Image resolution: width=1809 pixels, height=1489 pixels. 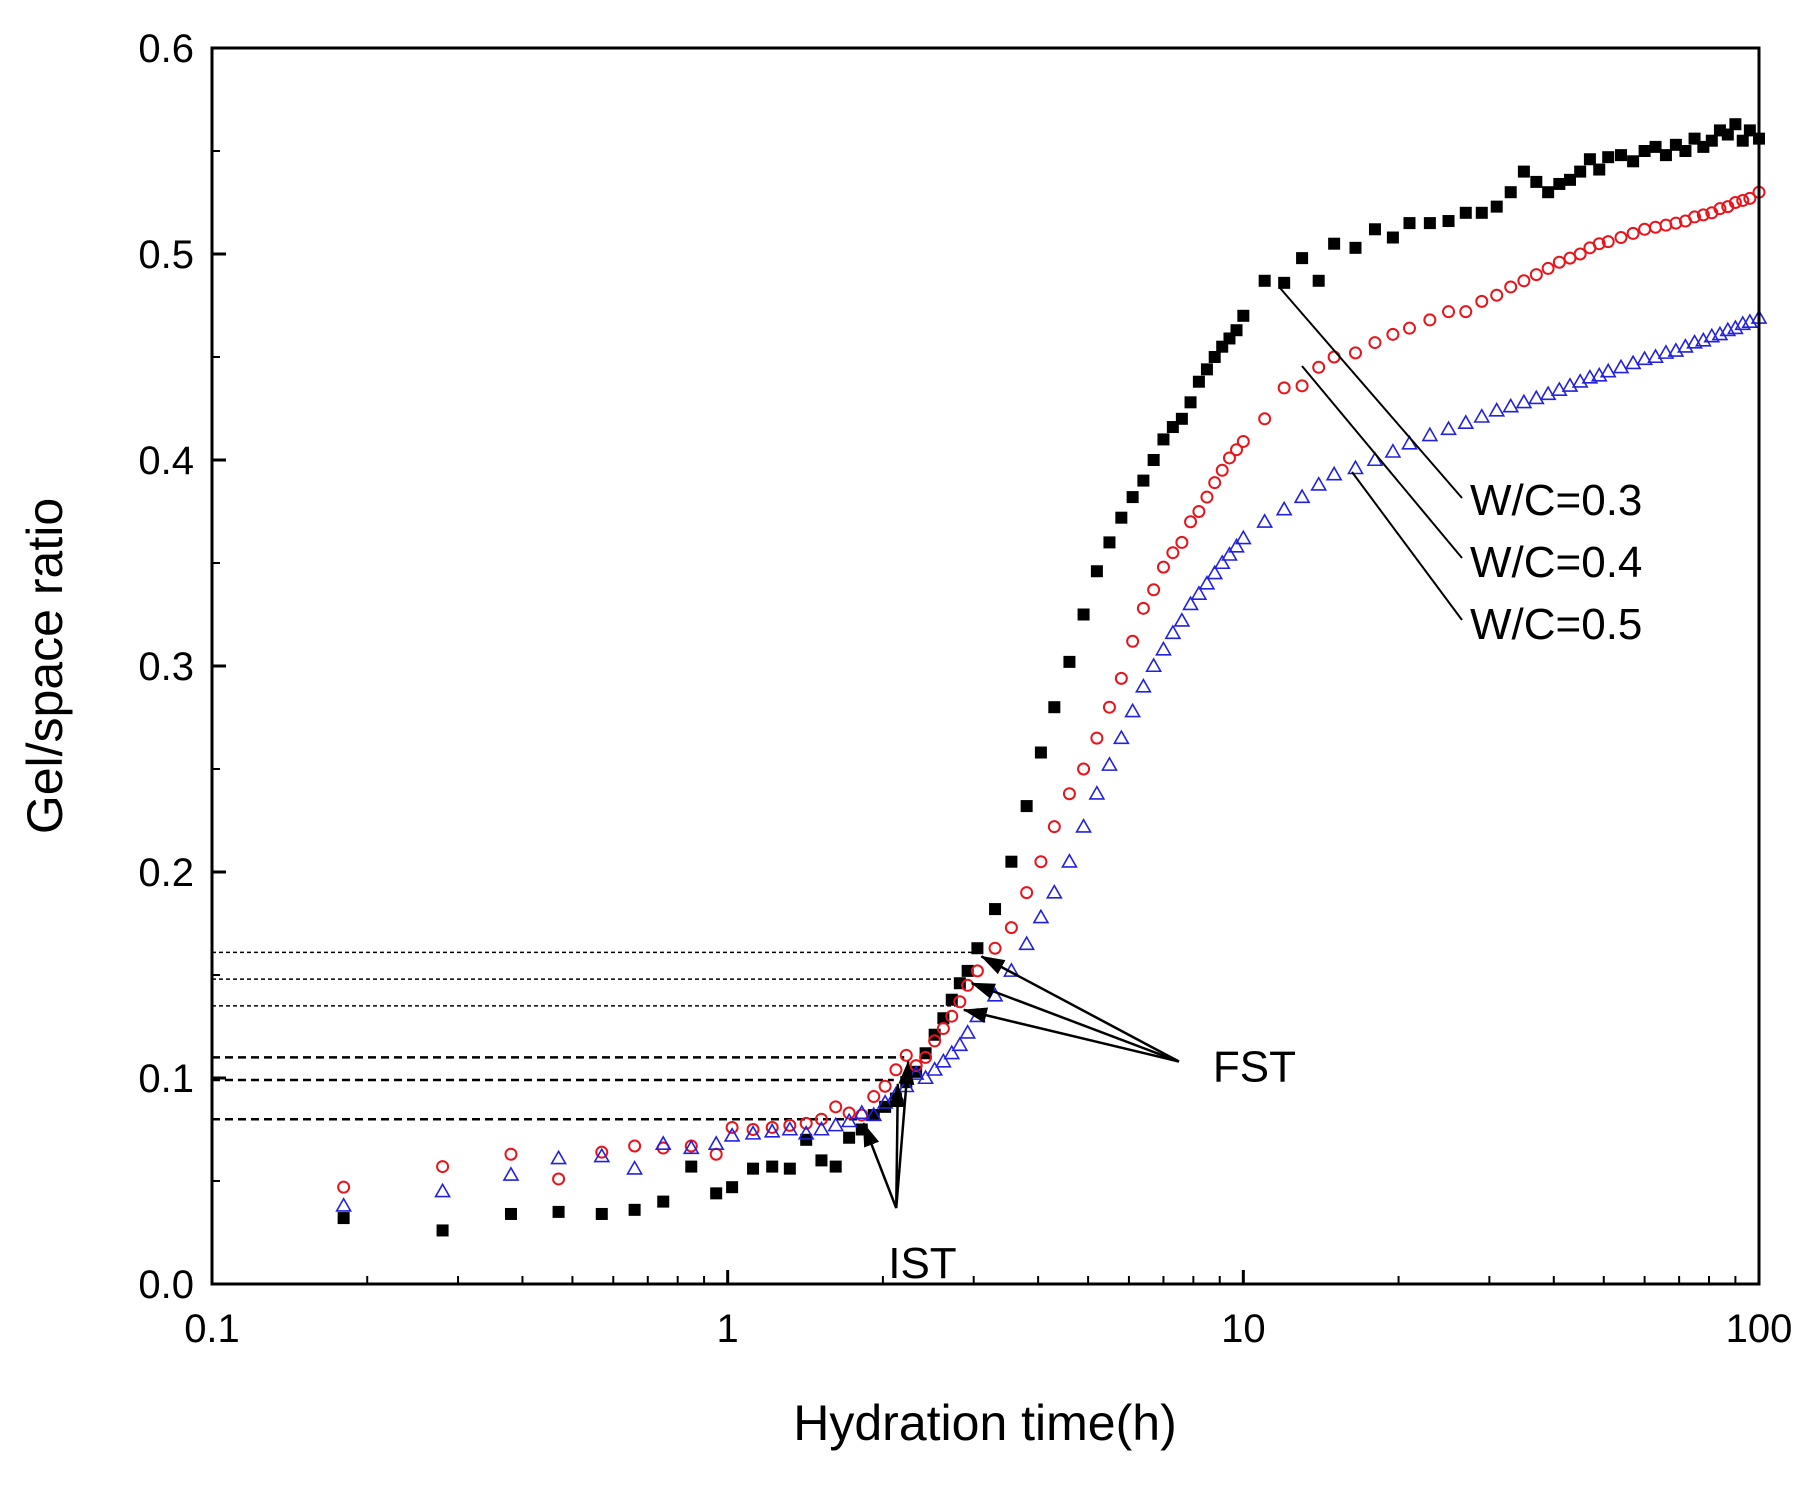 I want to click on annotation-layer: FST IST, so click(x=1079, y=1121).